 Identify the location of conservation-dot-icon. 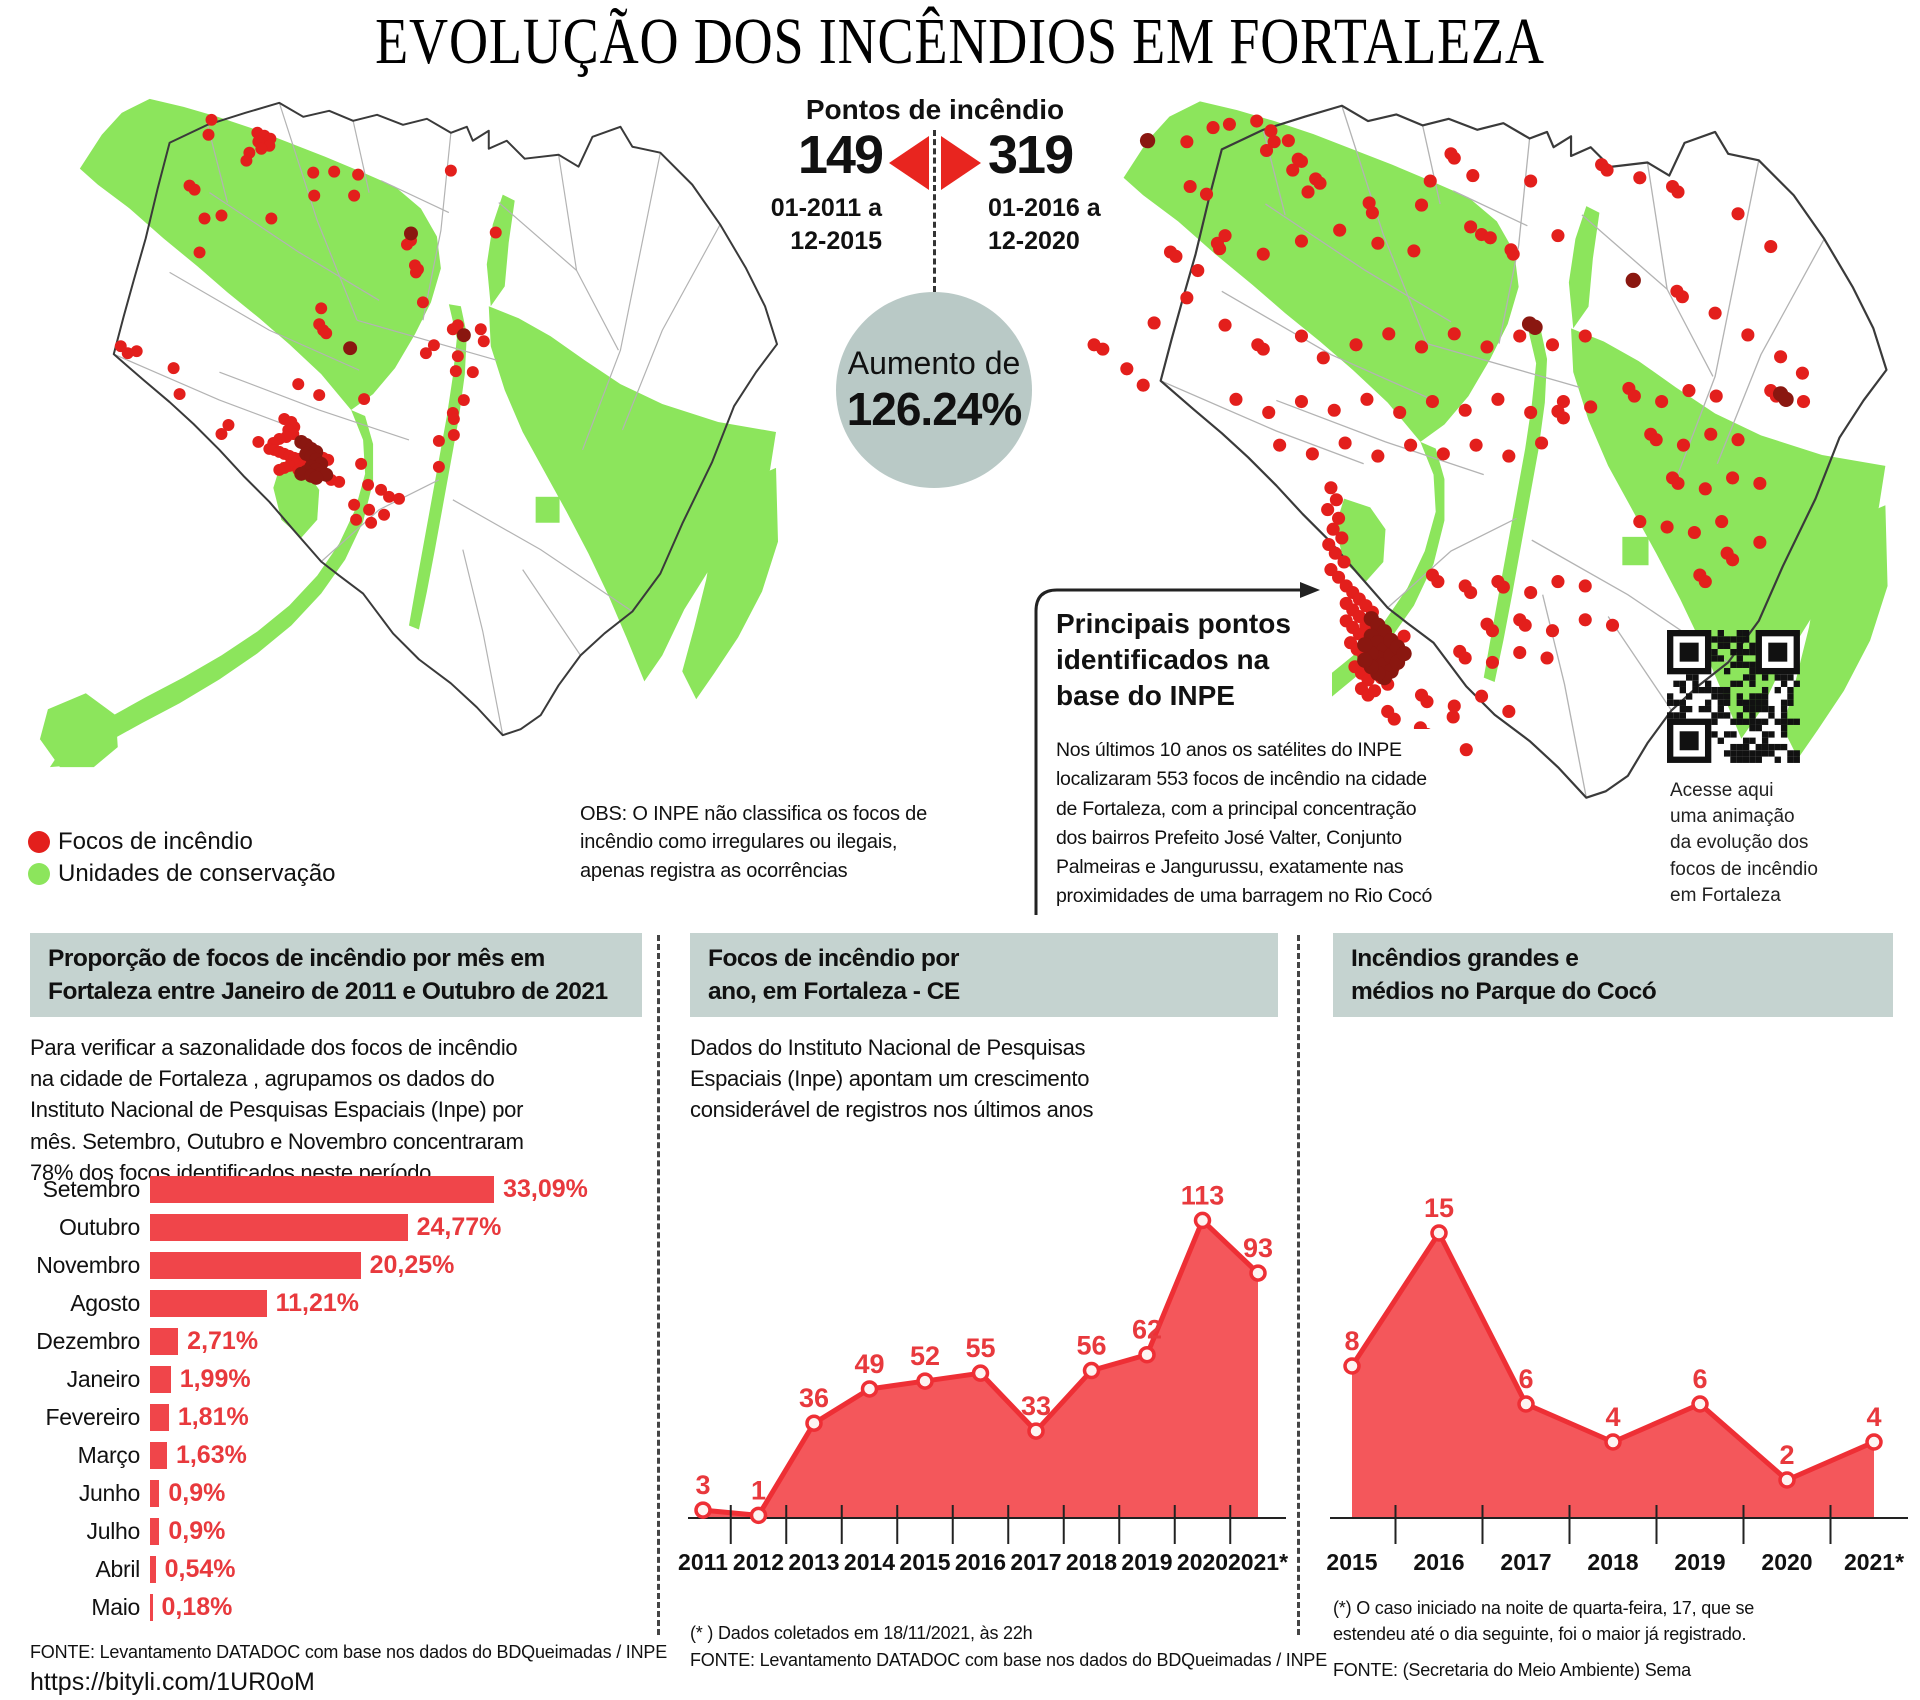
(39, 874).